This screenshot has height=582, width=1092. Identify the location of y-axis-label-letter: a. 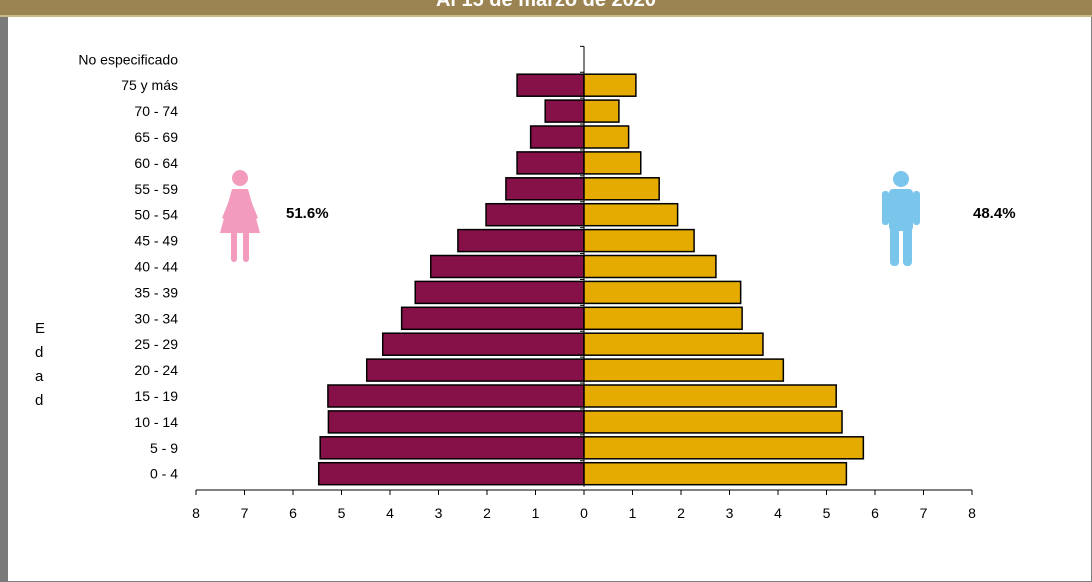
(39, 376).